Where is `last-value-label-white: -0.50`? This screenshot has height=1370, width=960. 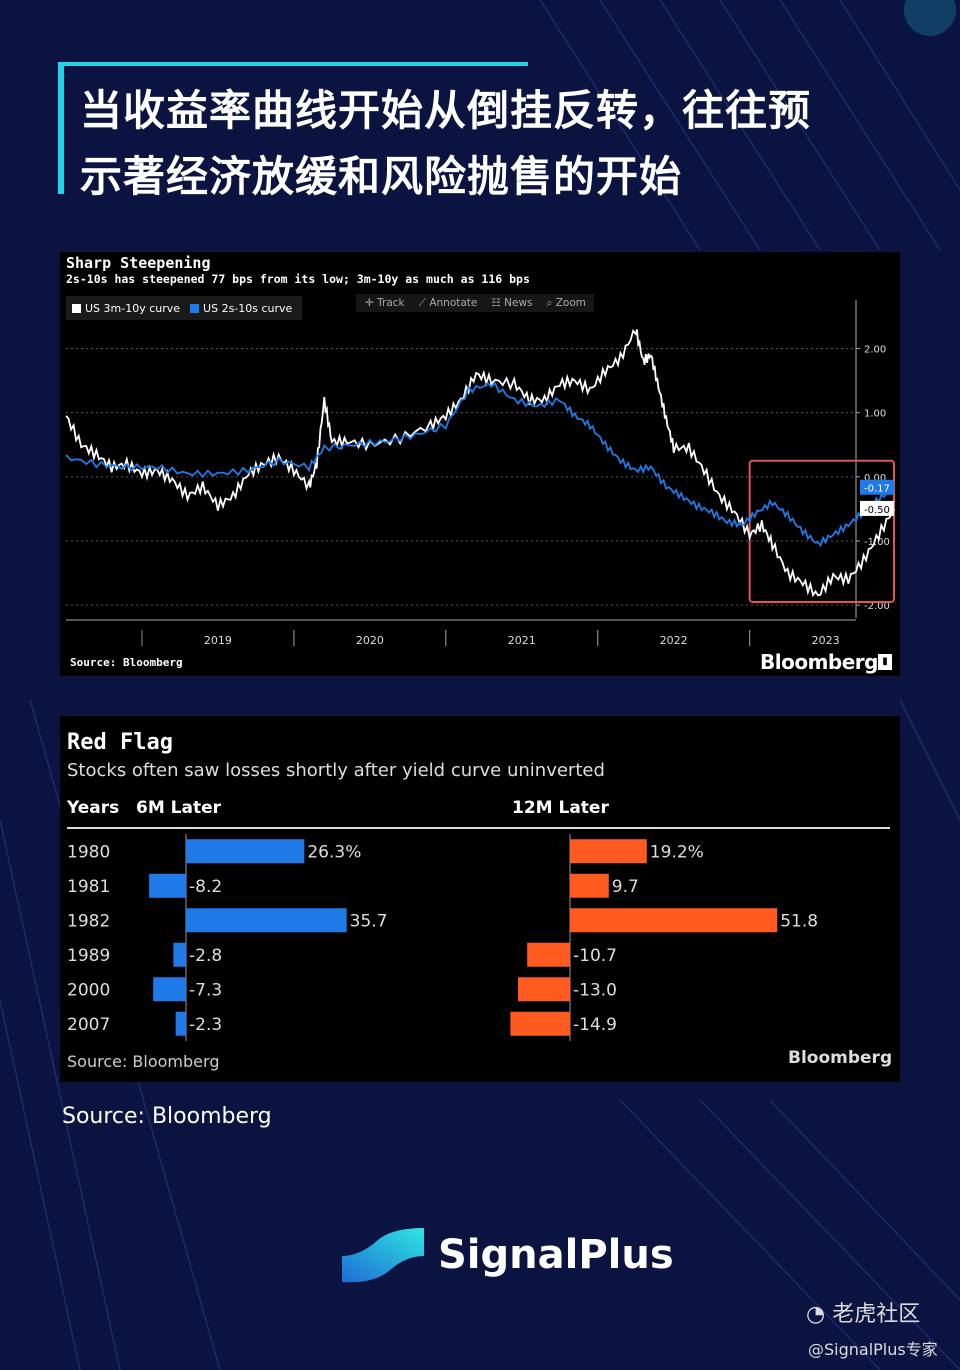
last-value-label-white: -0.50 is located at coordinates (877, 510).